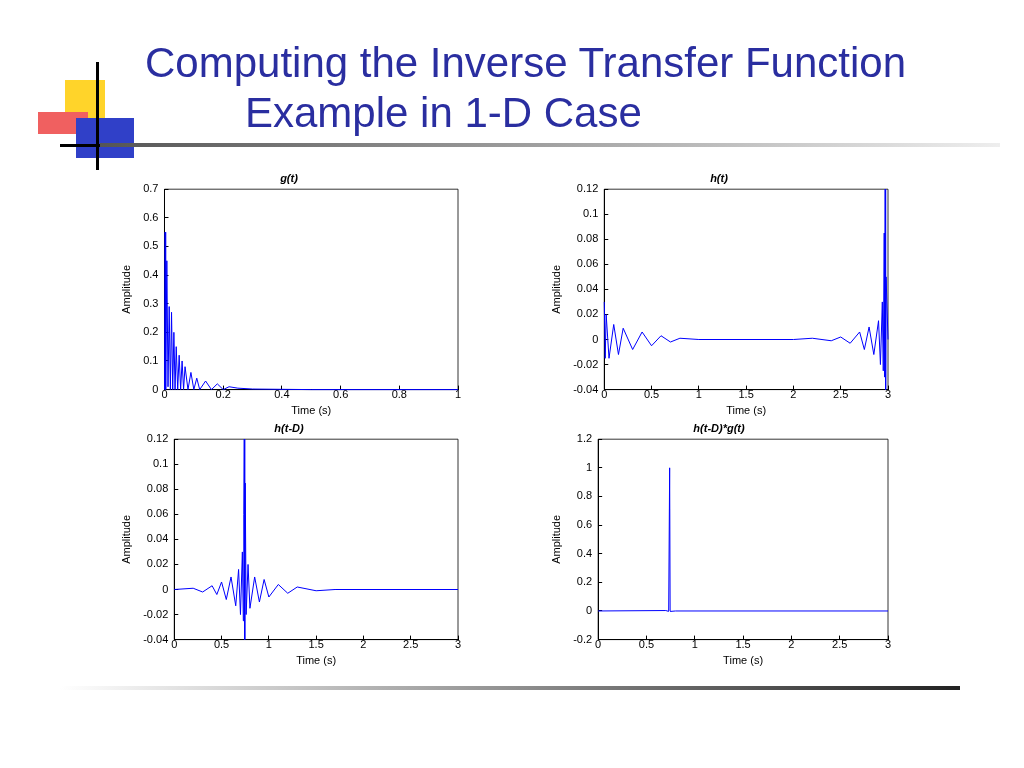 This screenshot has width=1024, height=768. What do you see at coordinates (223, 394) in the screenshot?
I see `x-tick-label: 0.2` at bounding box center [223, 394].